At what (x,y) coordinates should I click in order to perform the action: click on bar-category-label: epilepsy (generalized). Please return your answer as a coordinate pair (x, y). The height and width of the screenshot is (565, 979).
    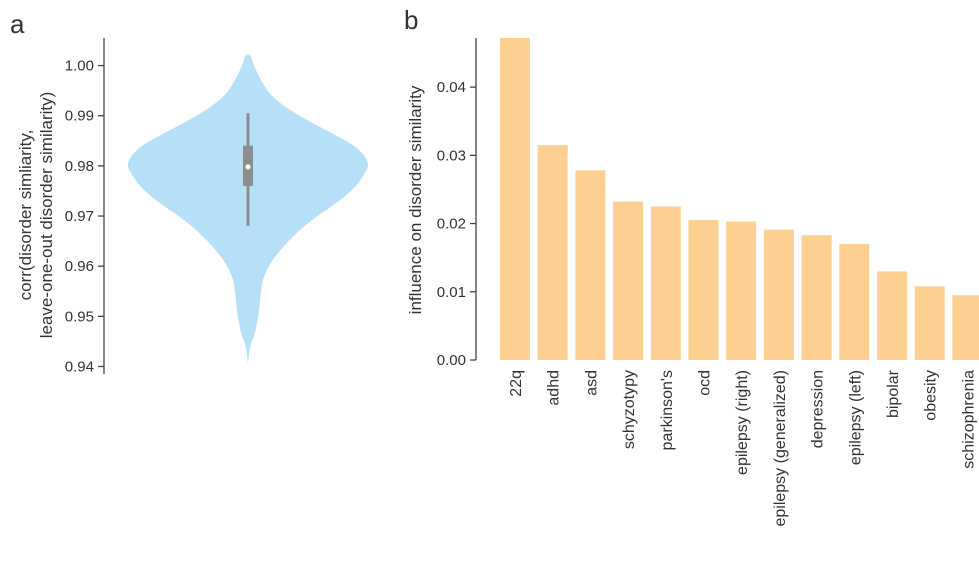
    Looking at the image, I should click on (780, 448).